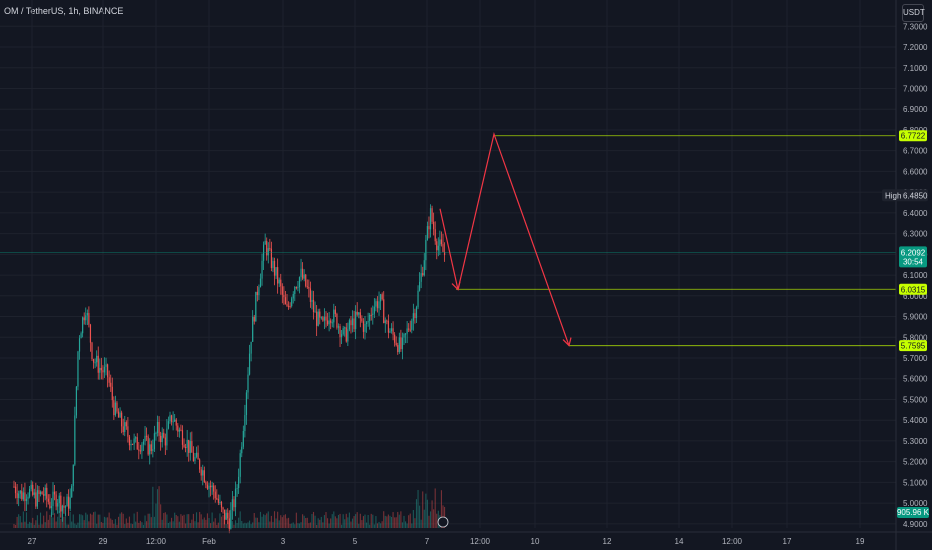 The image size is (932, 550). I want to click on currency-button: USDT, so click(913, 13).